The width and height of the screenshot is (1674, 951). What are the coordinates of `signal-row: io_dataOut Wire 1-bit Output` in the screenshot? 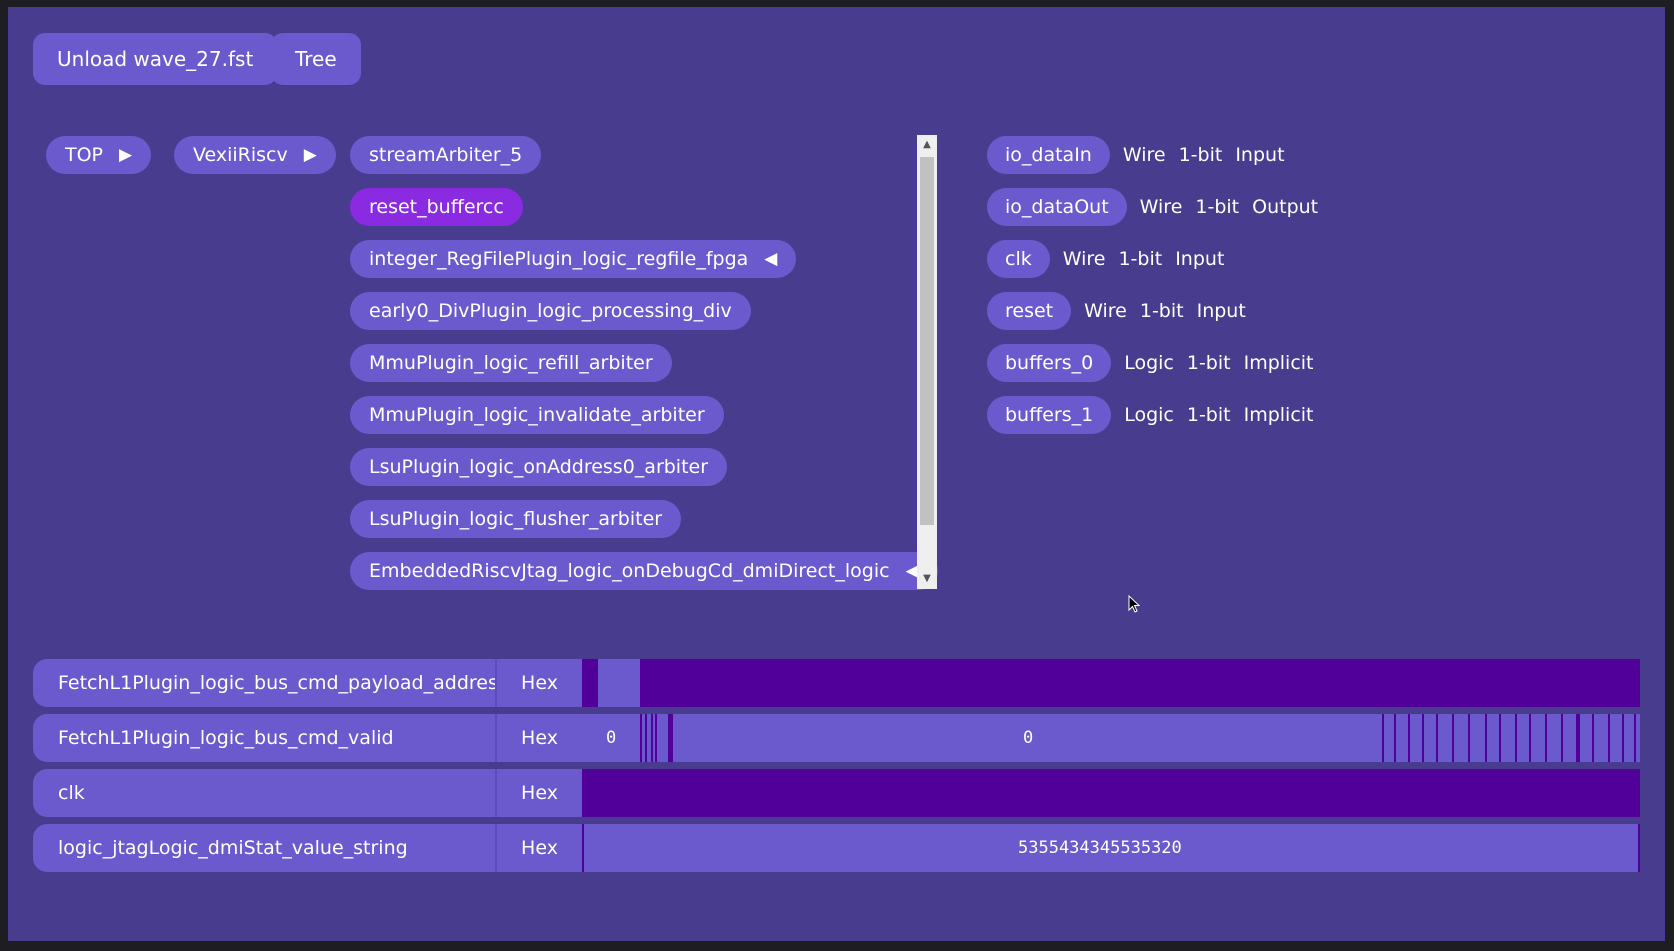 It's located at (1159, 207).